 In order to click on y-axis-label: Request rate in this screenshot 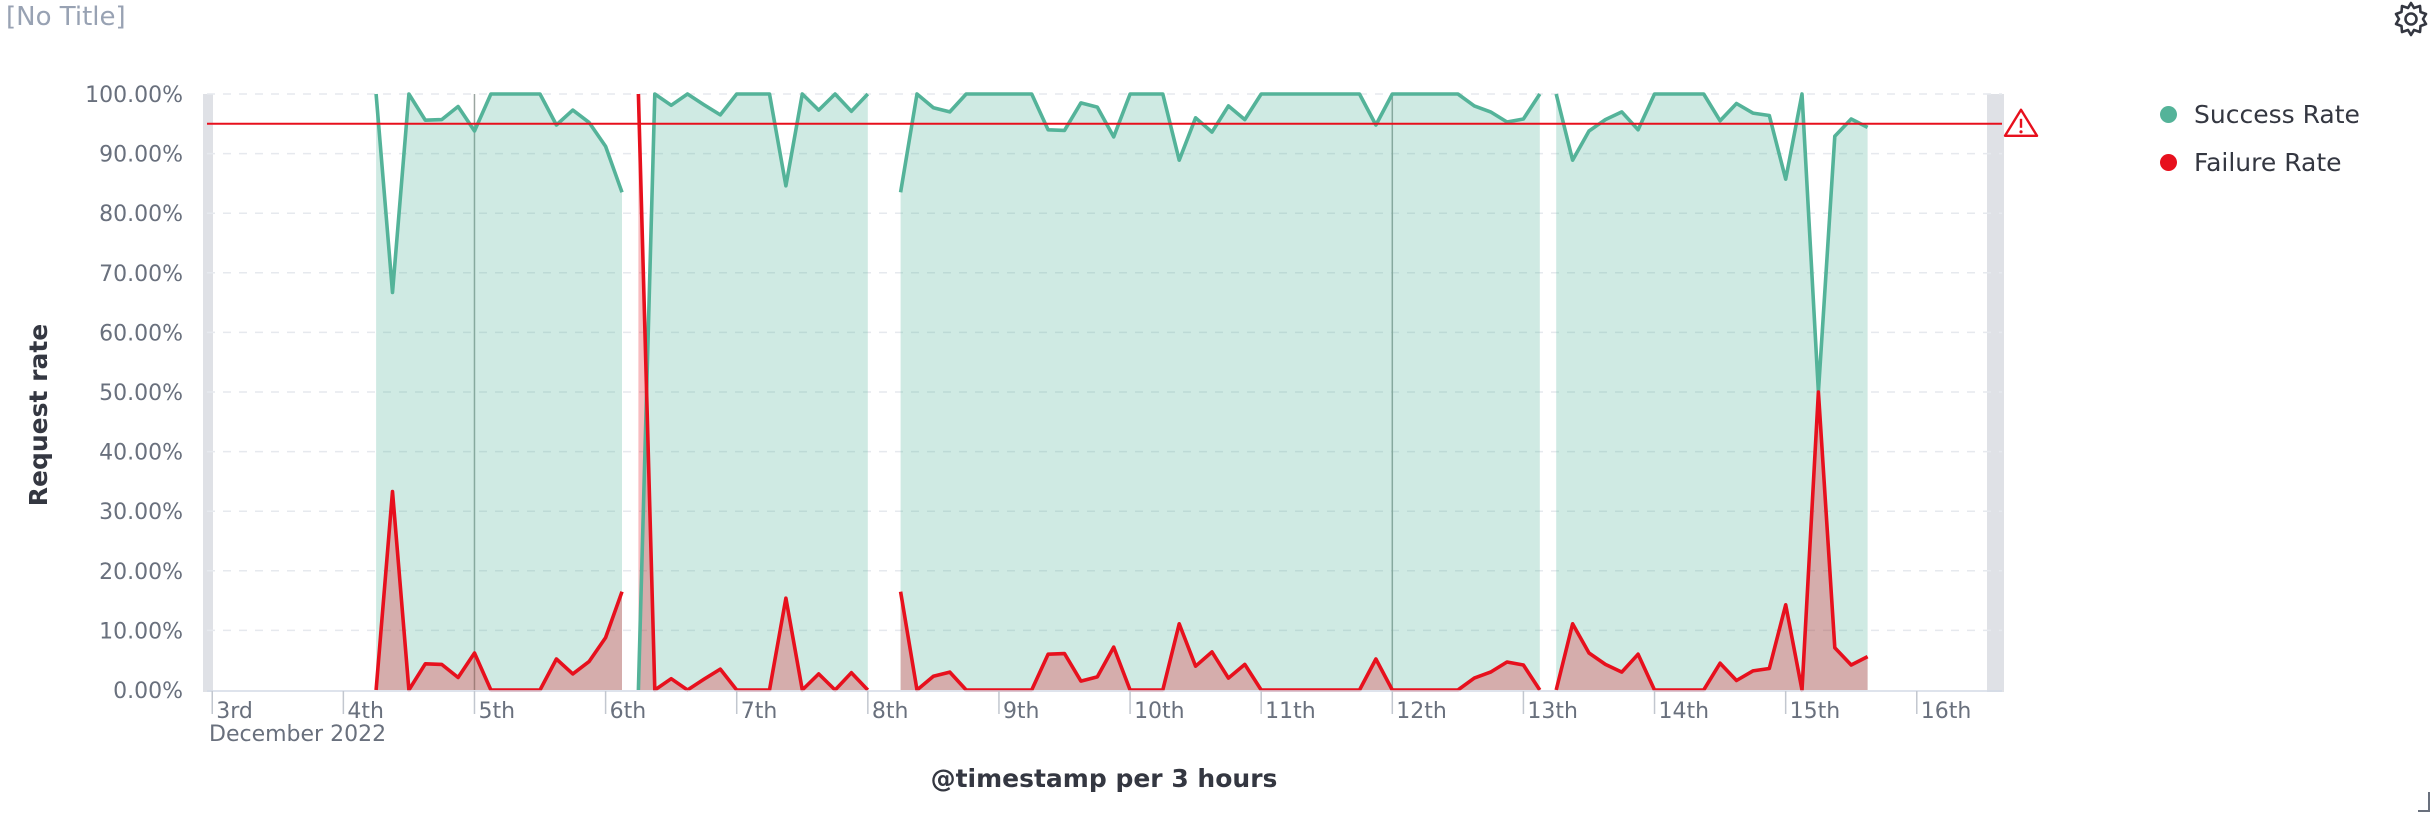, I will do `click(38, 415)`.